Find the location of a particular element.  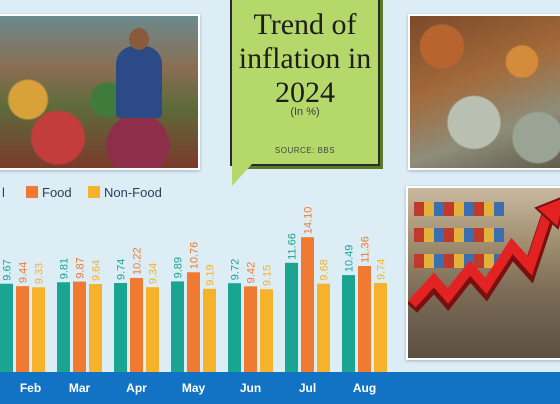

value-label: 9.44 is located at coordinates (24, 272).